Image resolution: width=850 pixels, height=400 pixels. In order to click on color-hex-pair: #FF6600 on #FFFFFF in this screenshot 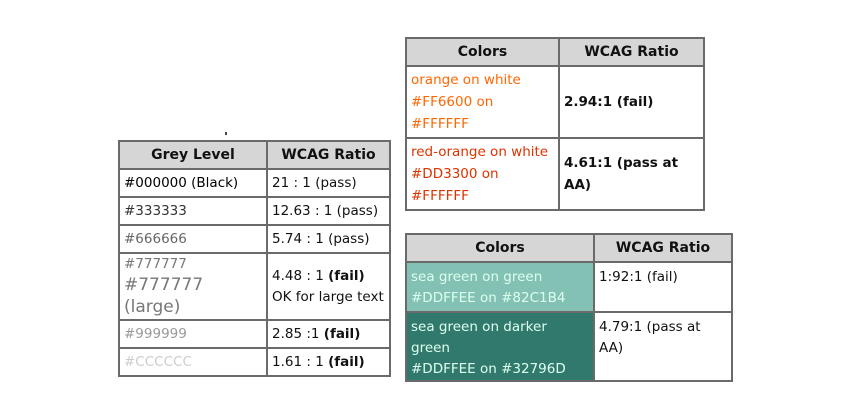, I will do `click(452, 113)`.